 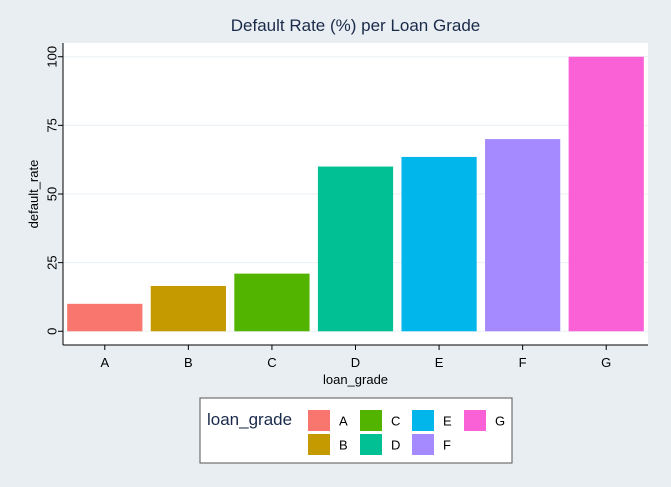 What do you see at coordinates (395, 421) in the screenshot?
I see `legend-label-c: C` at bounding box center [395, 421].